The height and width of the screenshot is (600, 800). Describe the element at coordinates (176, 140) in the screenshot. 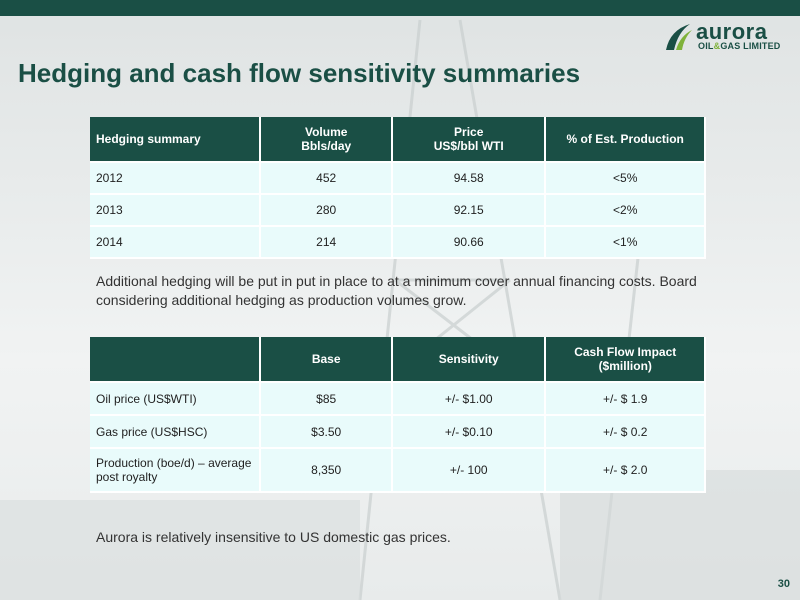

I see `col-header: Hedging summary` at that location.